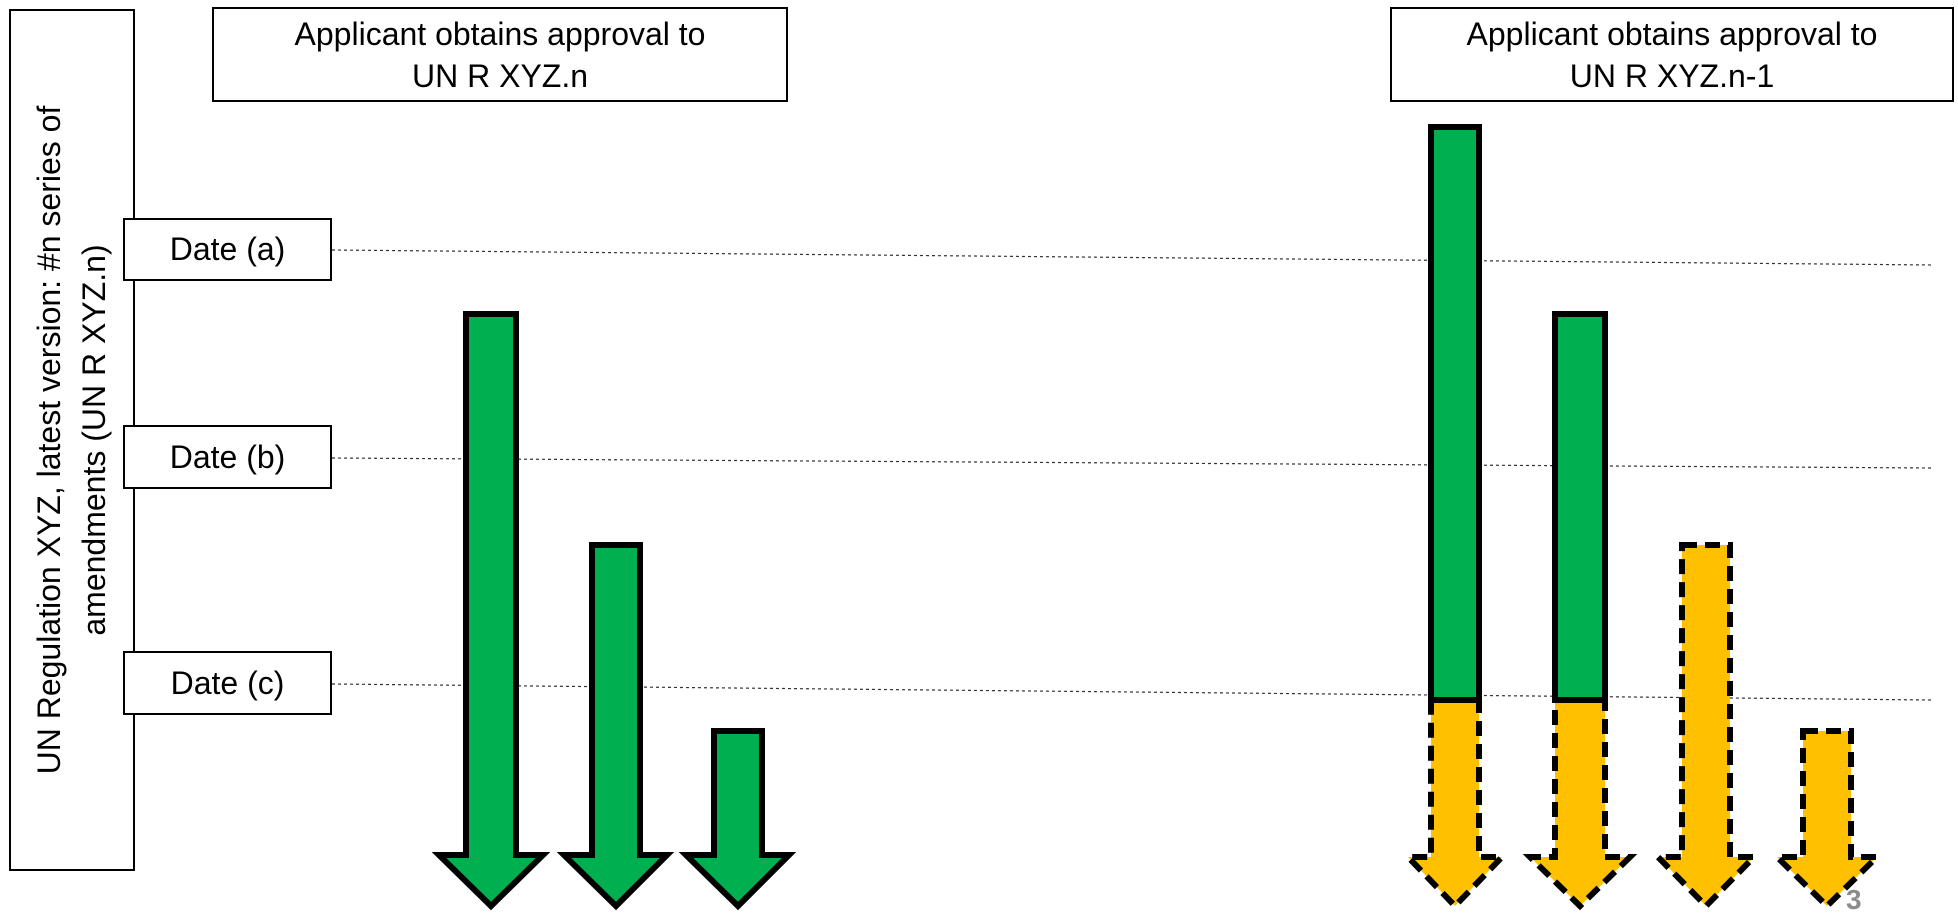 The height and width of the screenshot is (917, 1958). Describe the element at coordinates (1132, 257) in the screenshot. I see `date-a-line` at that location.